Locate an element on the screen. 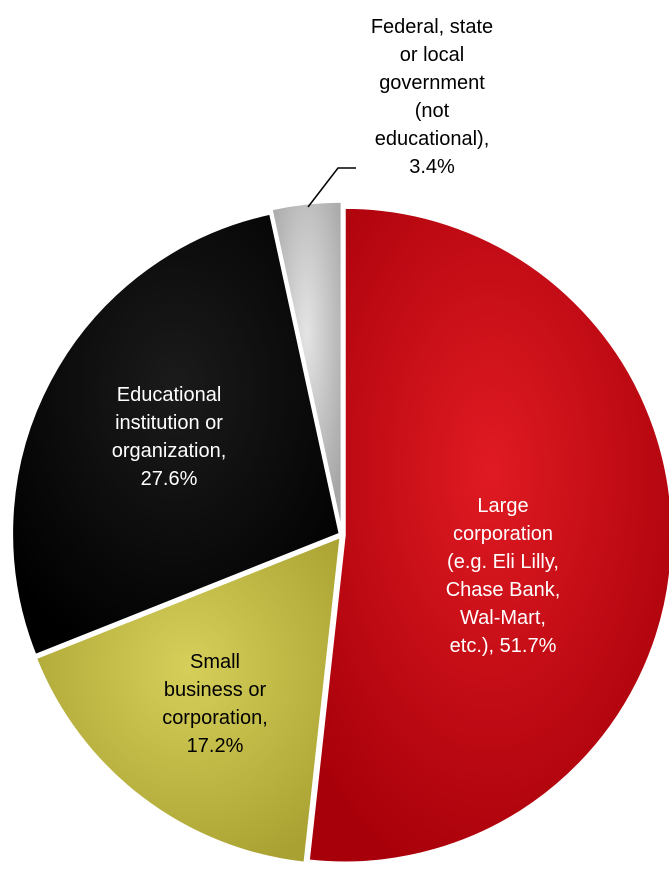  leader-lines is located at coordinates (331, 187).